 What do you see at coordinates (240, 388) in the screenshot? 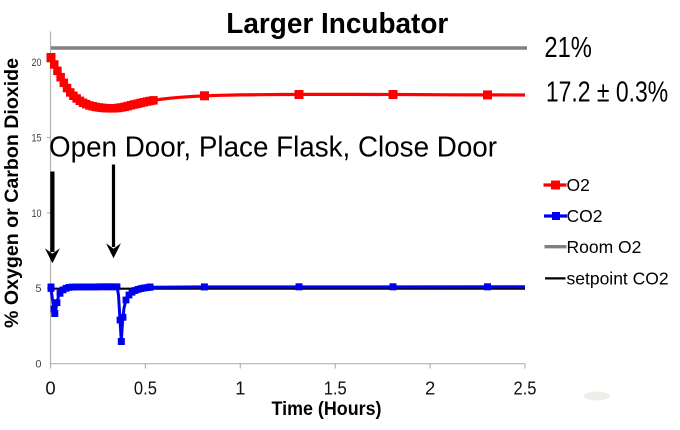
I see `svg-text: 1` at bounding box center [240, 388].